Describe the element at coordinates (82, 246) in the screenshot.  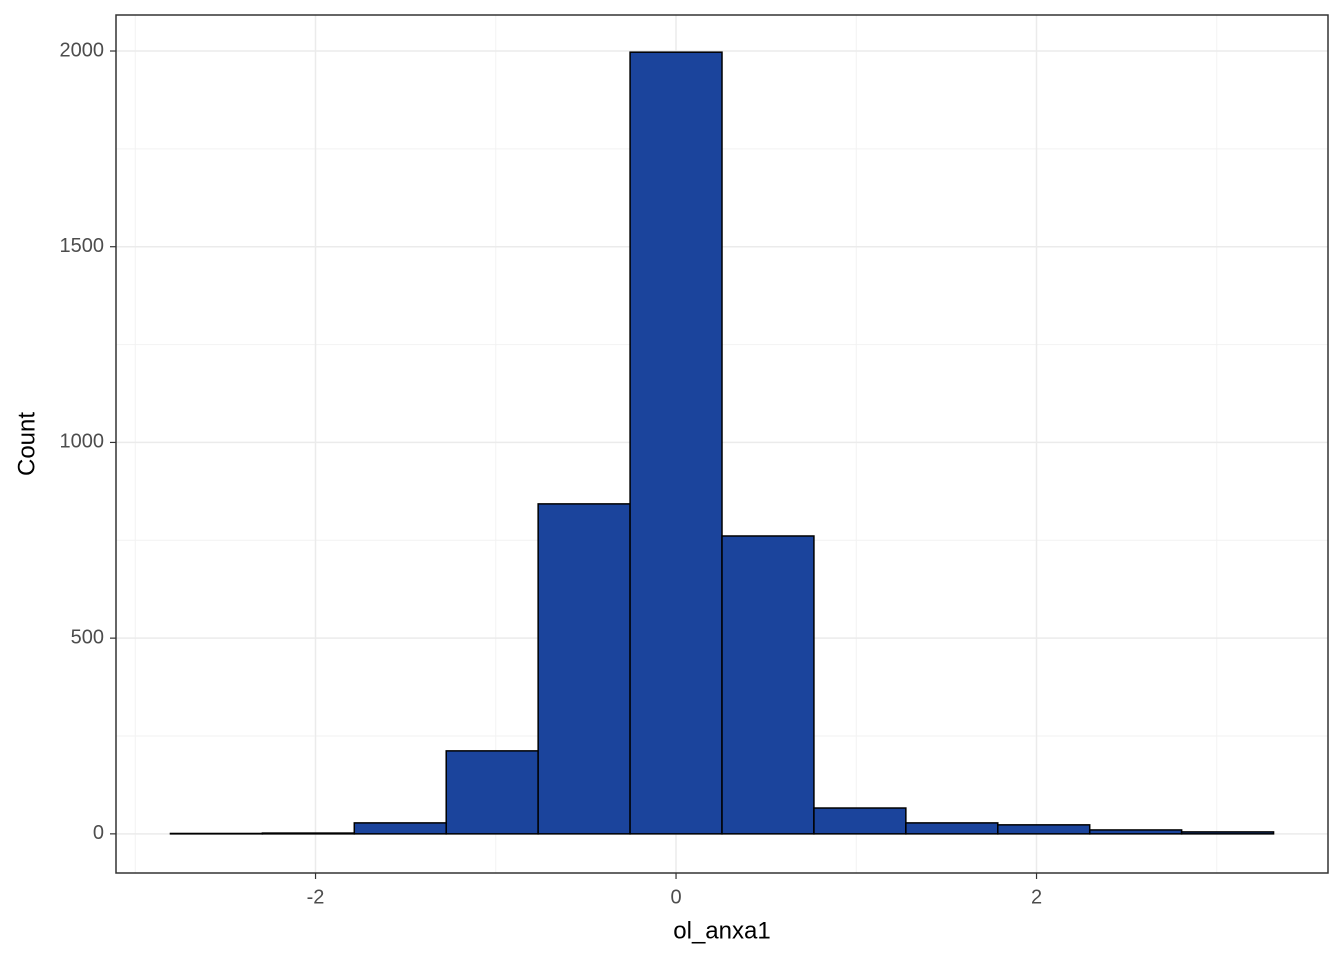
I see `y-tick-label: 1500` at that location.